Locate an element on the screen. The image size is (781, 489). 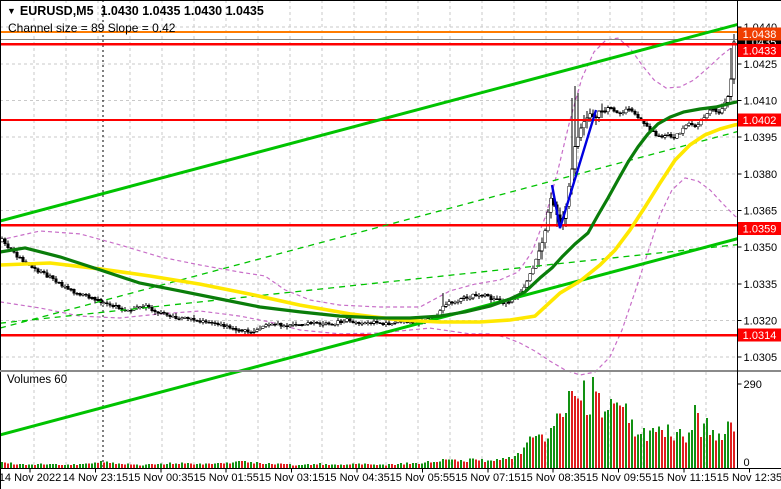
time-axis-label: 15 Nov 00:35 is located at coordinates (160, 478).